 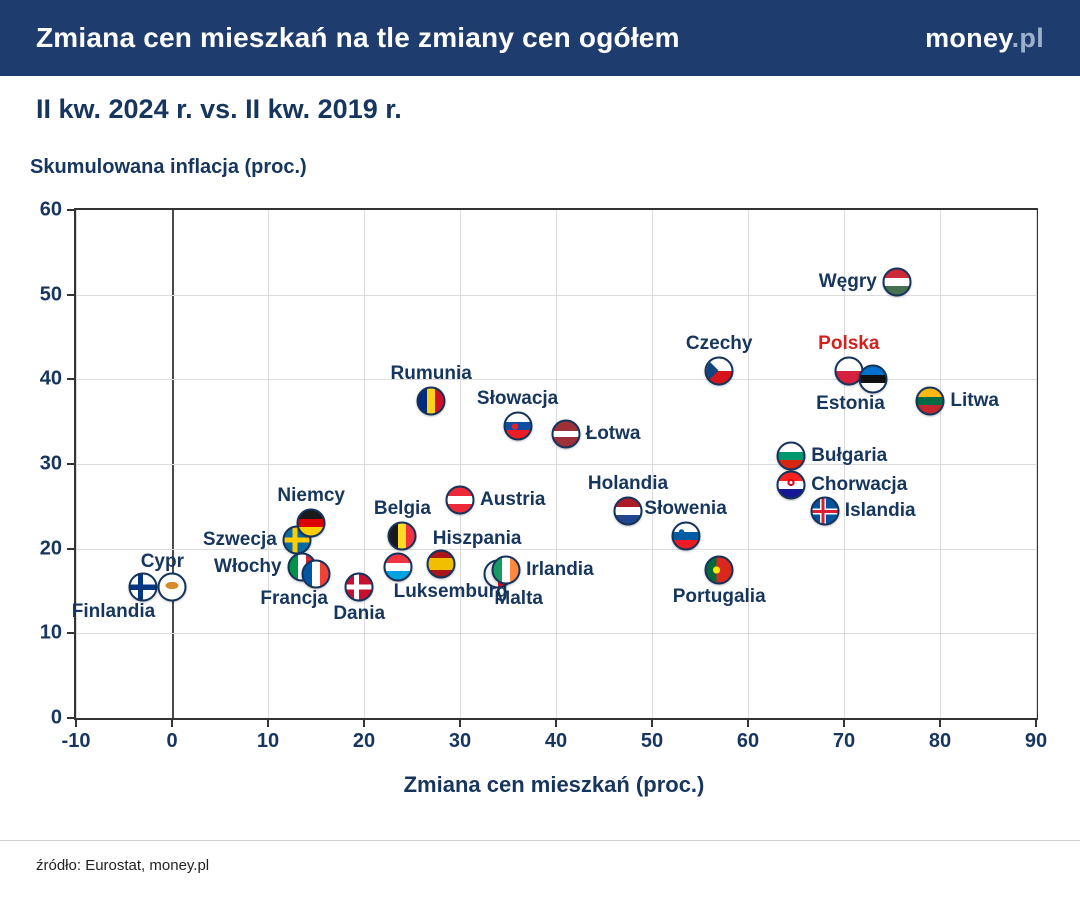 I want to click on lu-flag-icon, so click(x=398, y=567).